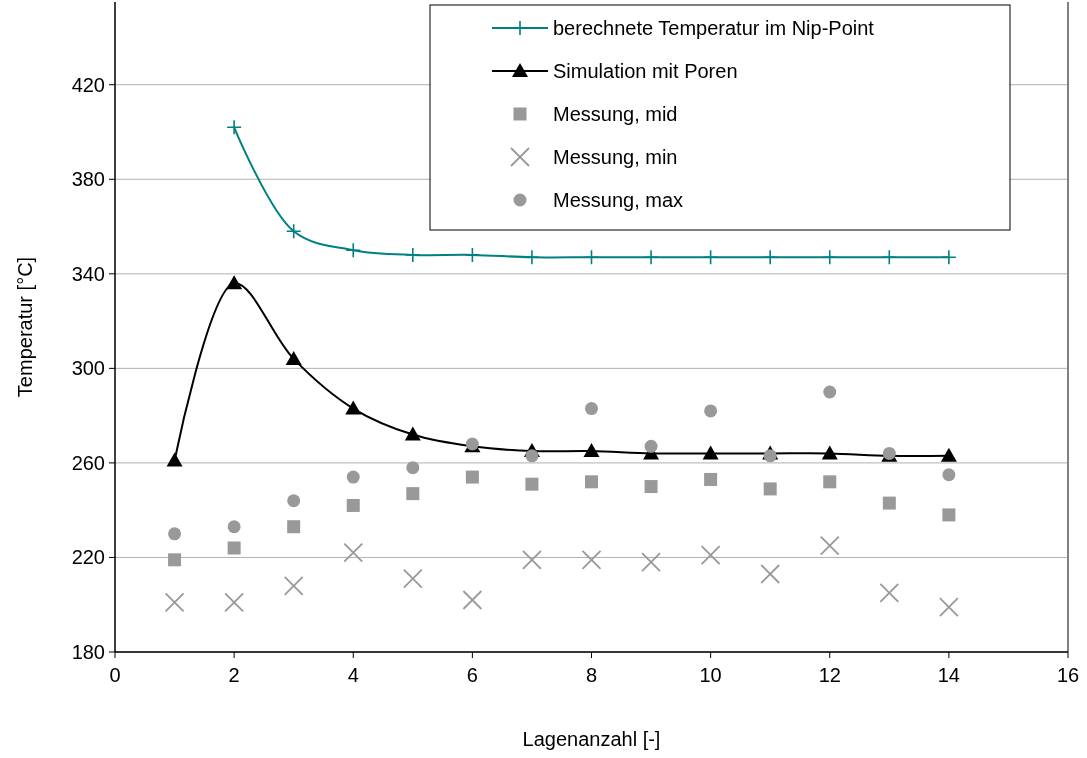  What do you see at coordinates (88, 179) in the screenshot?
I see `y-tick-label: 380` at bounding box center [88, 179].